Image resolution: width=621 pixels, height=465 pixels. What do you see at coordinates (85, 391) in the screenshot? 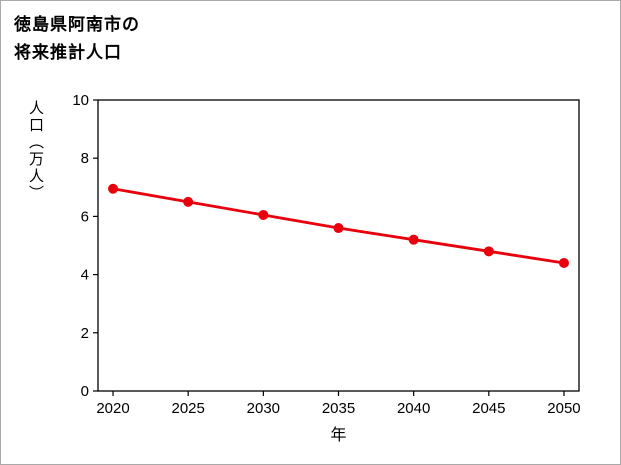
I see `y-tick-label: 0` at bounding box center [85, 391].